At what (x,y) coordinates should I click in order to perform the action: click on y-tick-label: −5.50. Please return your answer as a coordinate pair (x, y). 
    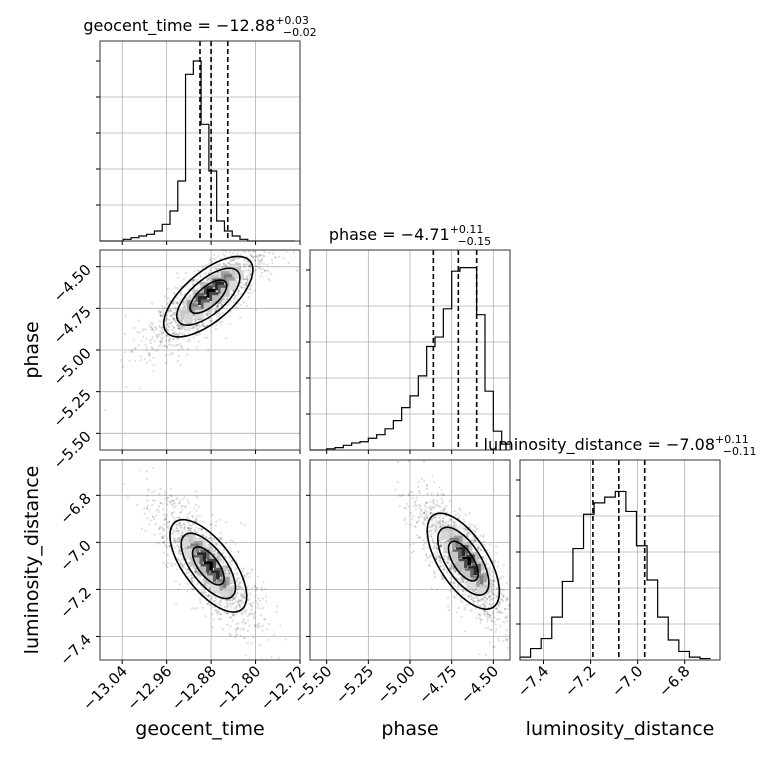
    Looking at the image, I should click on (72, 449).